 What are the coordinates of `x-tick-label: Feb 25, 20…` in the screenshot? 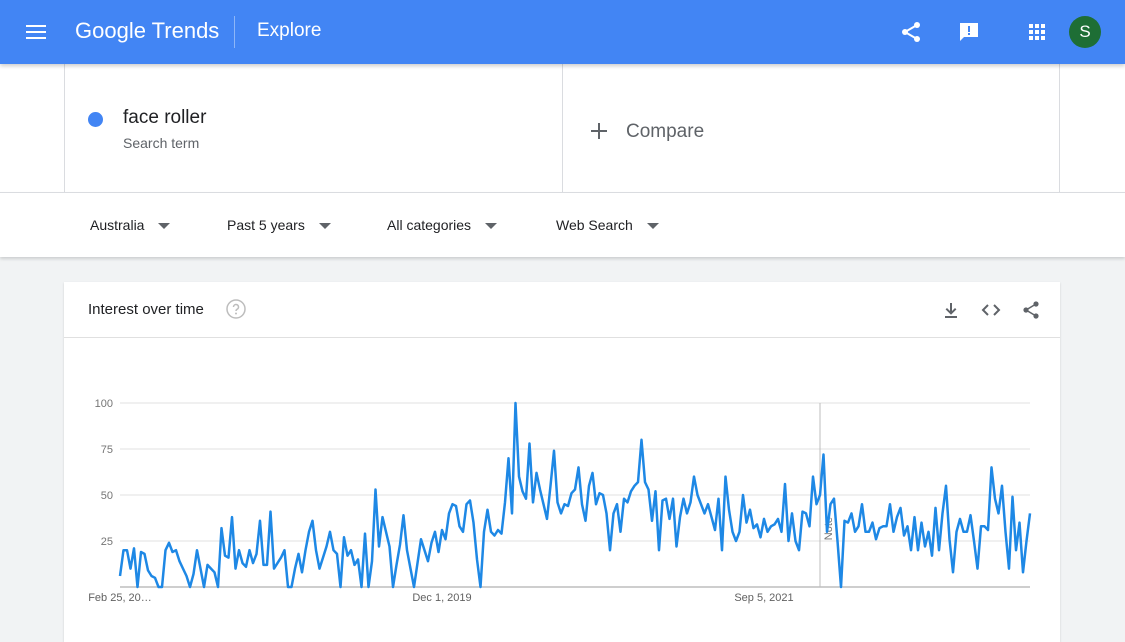 It's located at (120, 598).